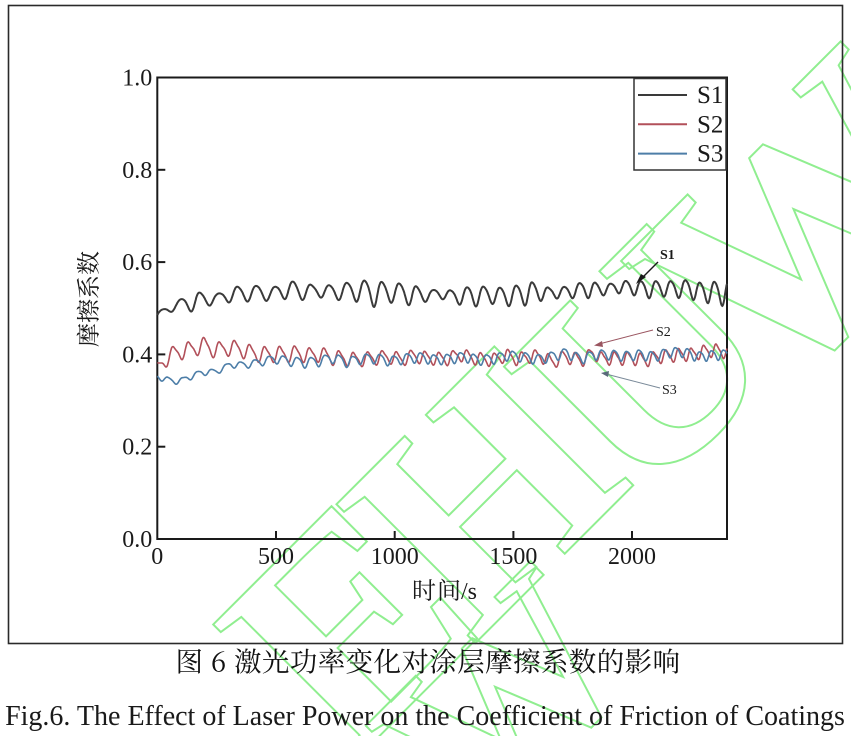  I want to click on svg-text: 0.6, so click(137, 263).